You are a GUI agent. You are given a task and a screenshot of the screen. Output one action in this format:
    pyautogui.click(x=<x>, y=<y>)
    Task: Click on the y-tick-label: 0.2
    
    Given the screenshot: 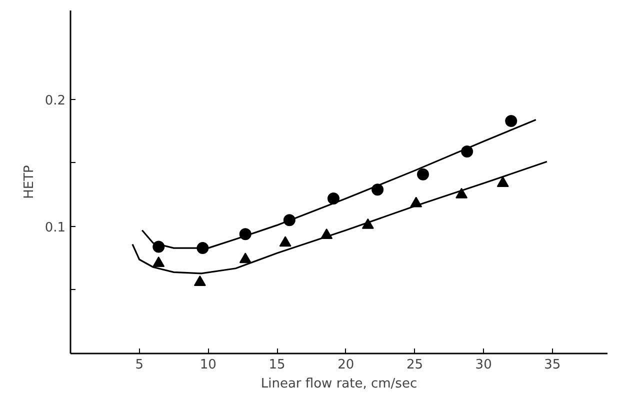 What is the action you would take?
    pyautogui.click(x=55, y=100)
    